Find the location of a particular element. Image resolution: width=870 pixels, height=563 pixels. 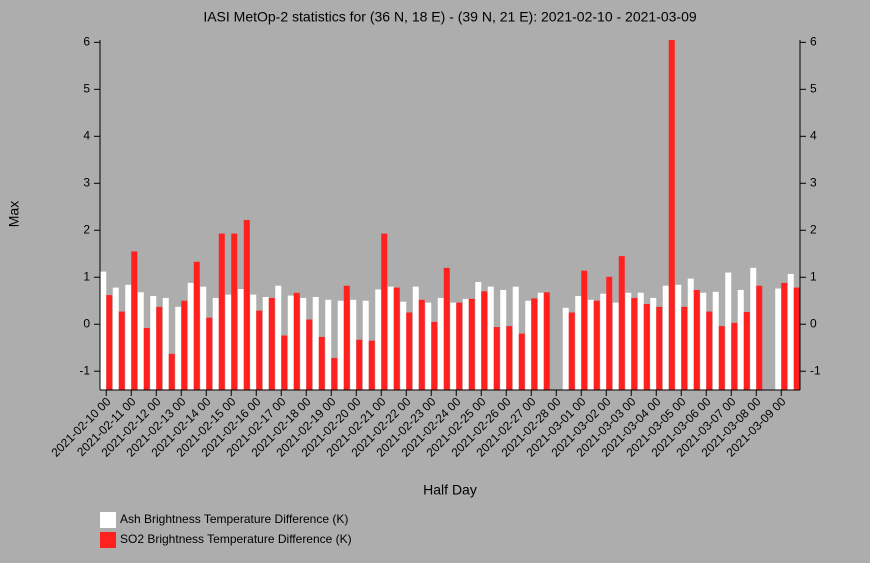

y-tick-label: 1 is located at coordinates (86, 276).